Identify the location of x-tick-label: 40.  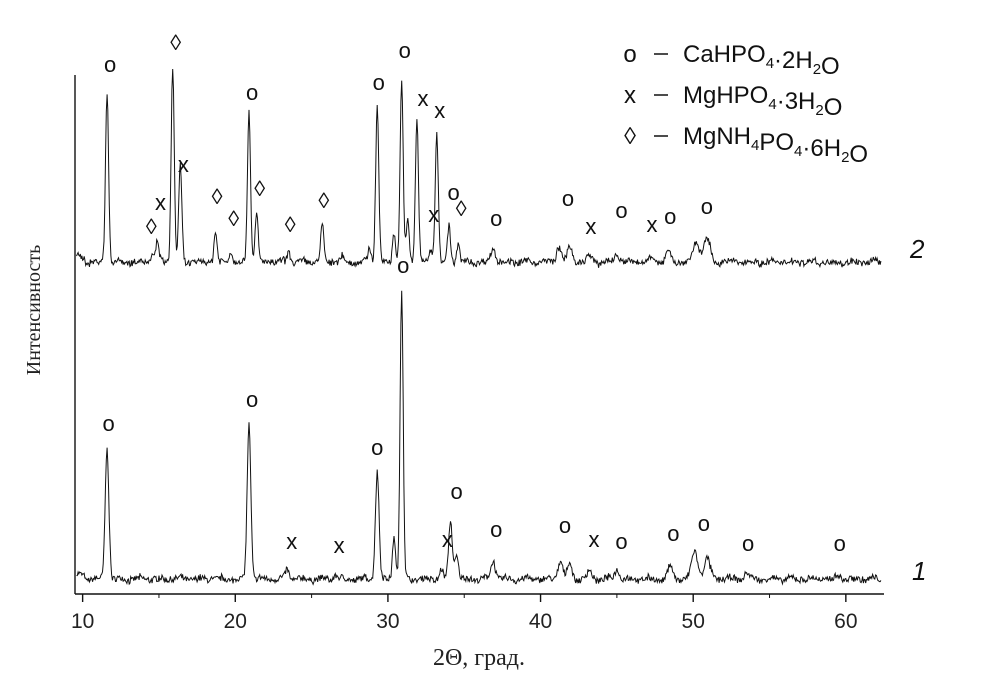
(540, 621).